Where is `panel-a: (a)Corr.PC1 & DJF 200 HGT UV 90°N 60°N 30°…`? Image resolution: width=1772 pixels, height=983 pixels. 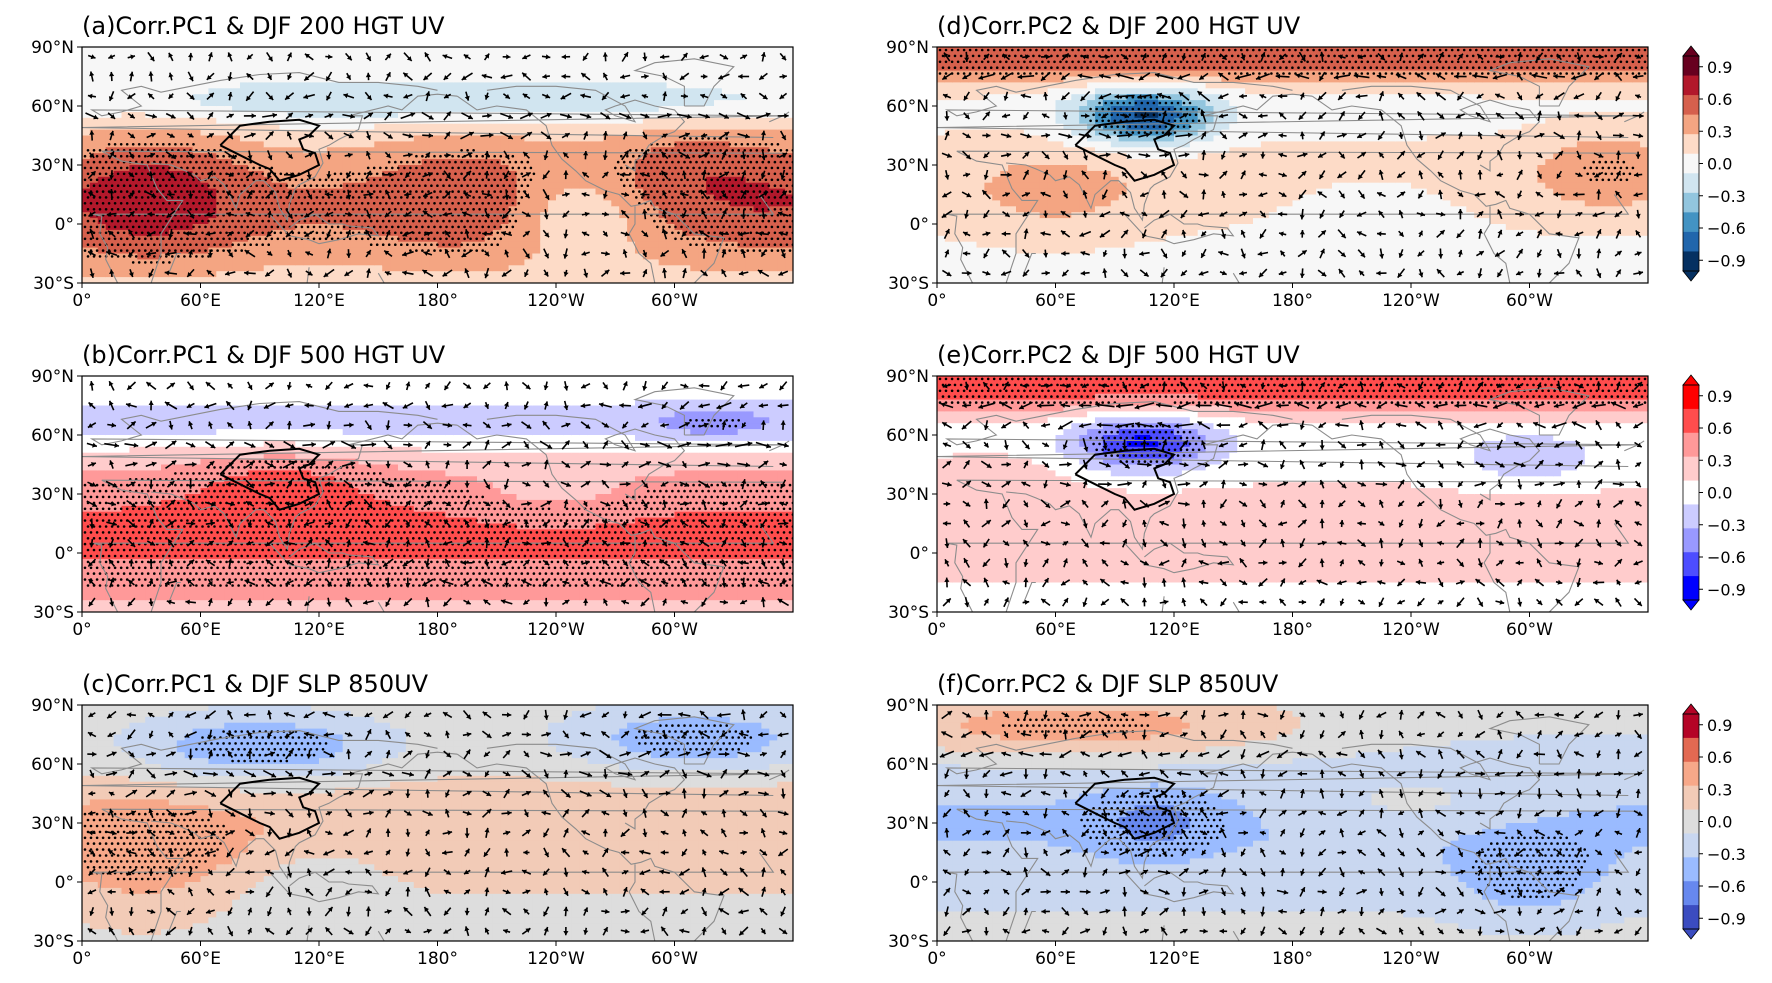 panel-a: (a)Corr.PC1 & DJF 200 HGT UV 90°N 60°N 30°… is located at coordinates (412, 161).